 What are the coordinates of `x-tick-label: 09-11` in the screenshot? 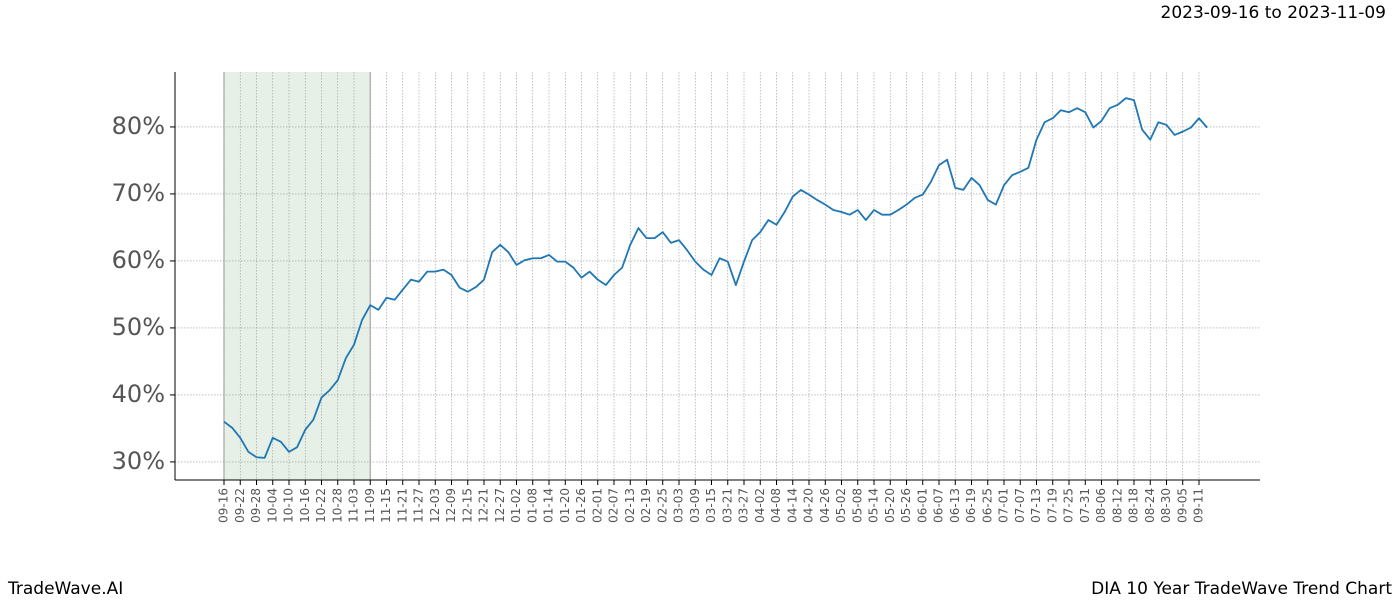 It's located at (1199, 505).